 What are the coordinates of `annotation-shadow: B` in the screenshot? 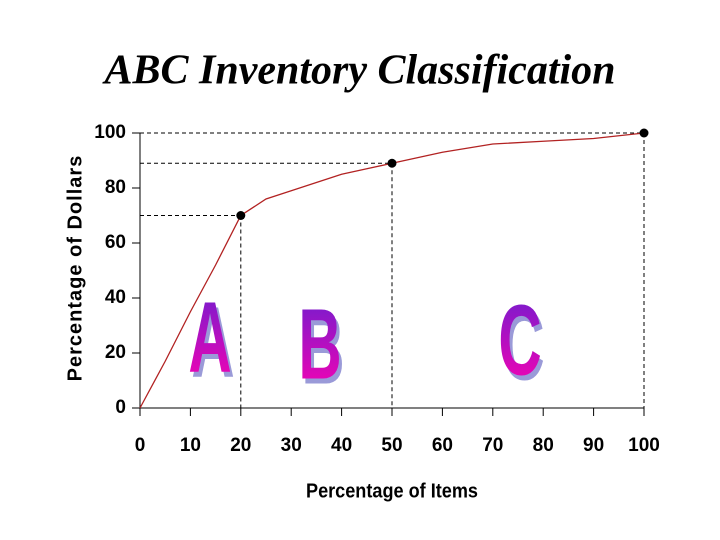 It's located at (322, 350).